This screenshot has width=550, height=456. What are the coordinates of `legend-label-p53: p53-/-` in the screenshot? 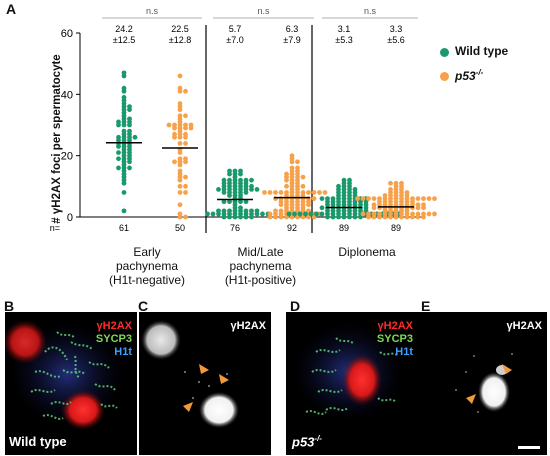 It's located at (469, 75).